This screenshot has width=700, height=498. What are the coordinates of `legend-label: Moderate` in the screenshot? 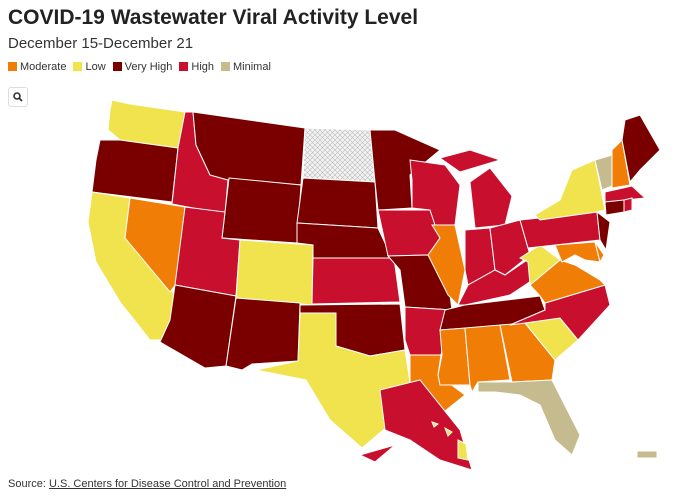 It's located at (43, 67).